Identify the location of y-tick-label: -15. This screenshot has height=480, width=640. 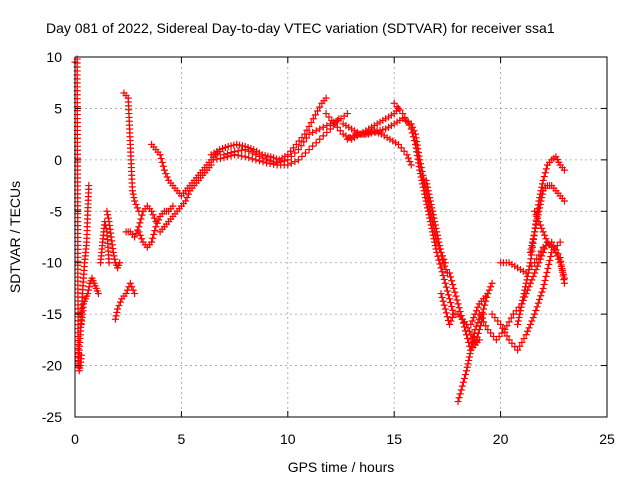
(52, 314).